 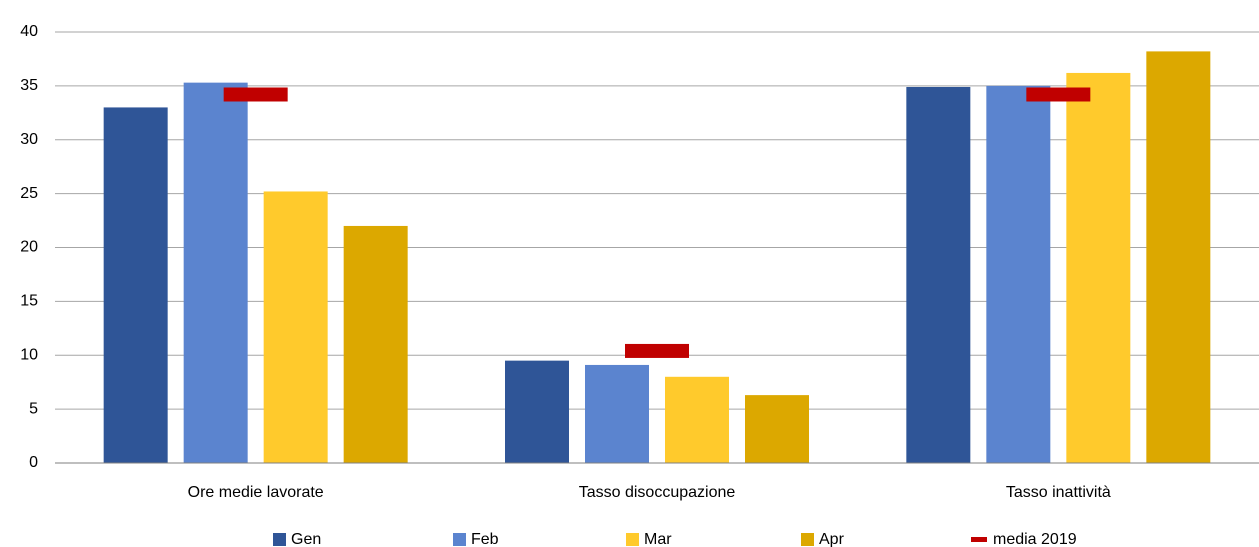 What do you see at coordinates (29, 139) in the screenshot?
I see `y-tick-label: 30` at bounding box center [29, 139].